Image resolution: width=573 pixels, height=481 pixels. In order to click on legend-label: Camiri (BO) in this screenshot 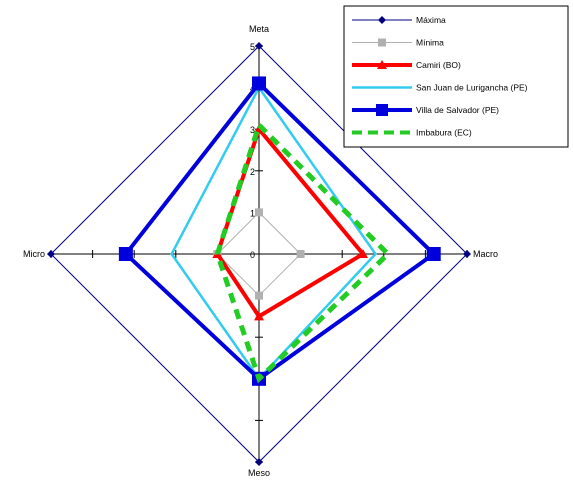, I will do `click(438, 65)`.